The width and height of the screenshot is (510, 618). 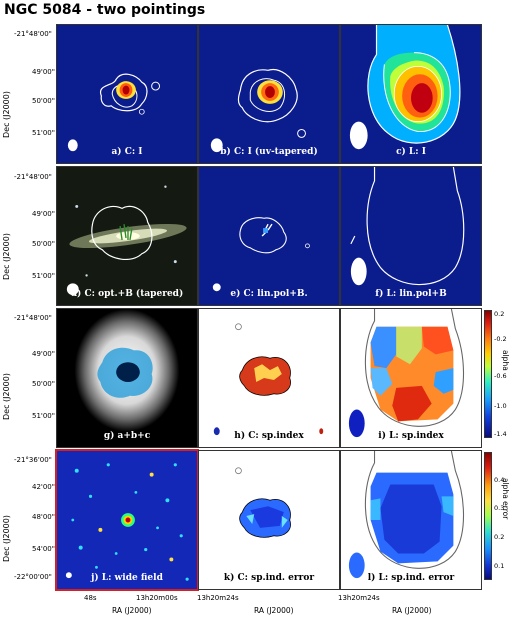 What do you see at coordinates (488, 516) in the screenshot?
I see `colorbar-error` at bounding box center [488, 516].